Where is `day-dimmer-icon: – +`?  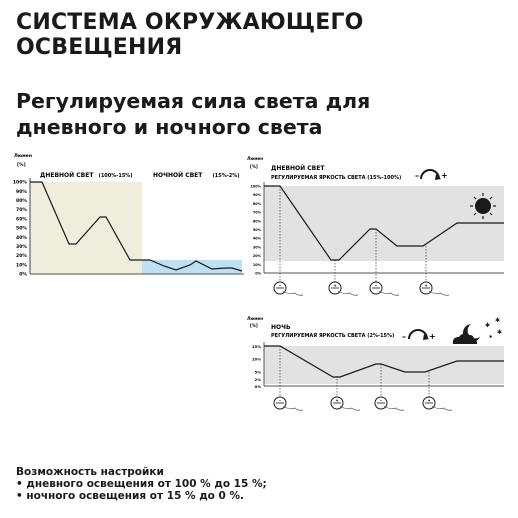 day-dimmer-icon: – + is located at coordinates (431, 174).